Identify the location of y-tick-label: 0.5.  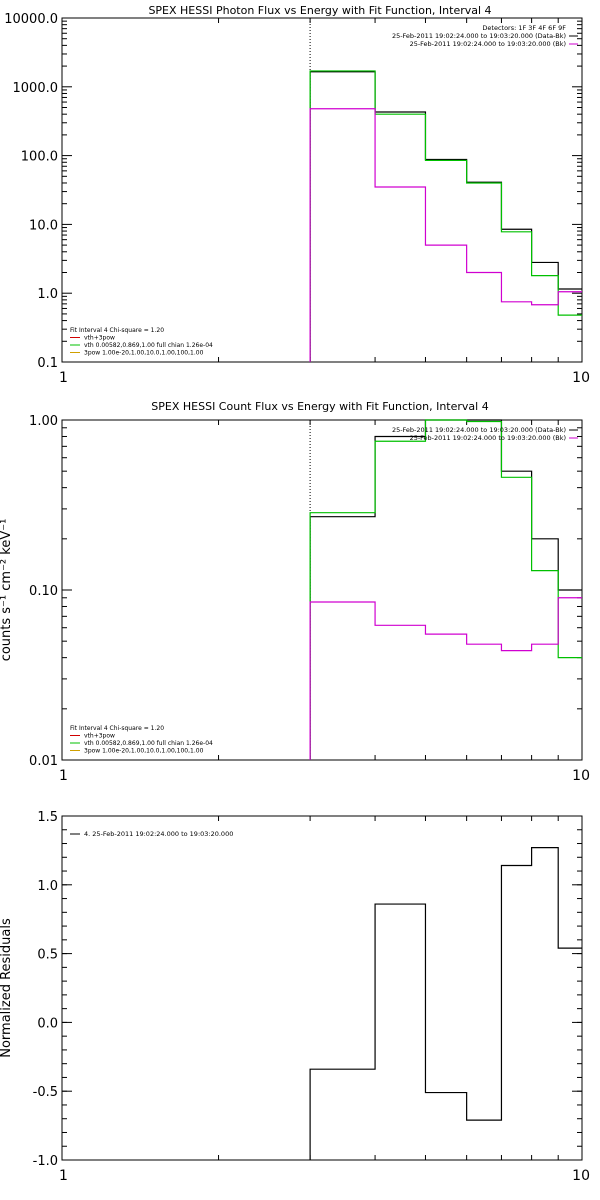
(47, 955).